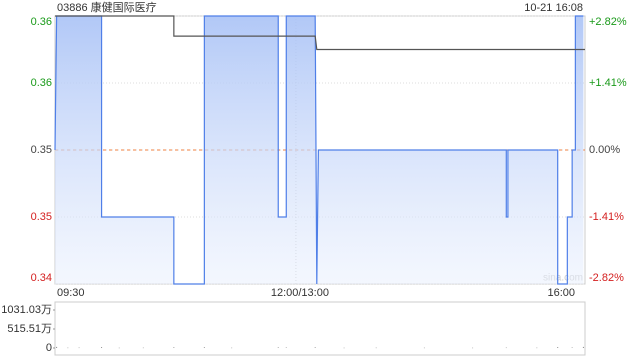 The image size is (640, 360). What do you see at coordinates (29, 329) in the screenshot?
I see `volume-tick-label: 515.51万` at bounding box center [29, 329].